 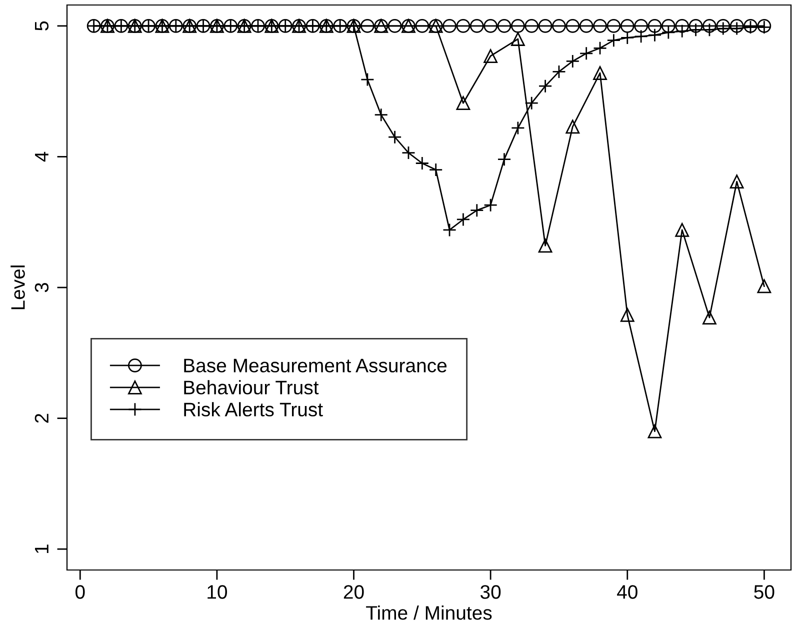 I want to click on x-tick-label: 50, so click(x=764, y=592).